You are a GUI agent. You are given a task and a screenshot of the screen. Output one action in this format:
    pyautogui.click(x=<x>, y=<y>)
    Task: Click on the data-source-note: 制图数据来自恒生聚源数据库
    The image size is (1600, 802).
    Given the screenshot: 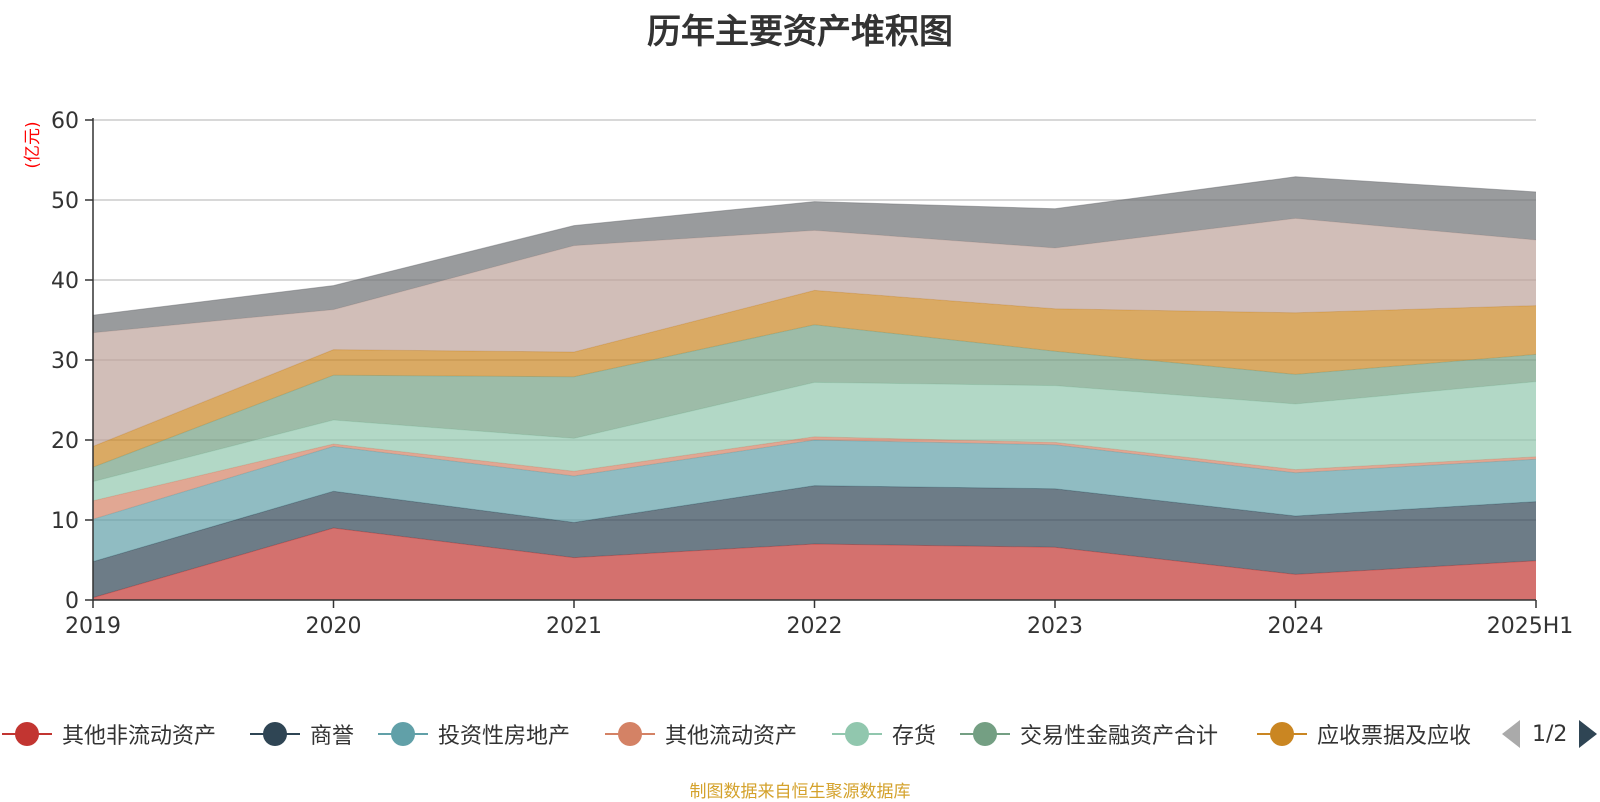 What is the action you would take?
    pyautogui.click(x=800, y=792)
    